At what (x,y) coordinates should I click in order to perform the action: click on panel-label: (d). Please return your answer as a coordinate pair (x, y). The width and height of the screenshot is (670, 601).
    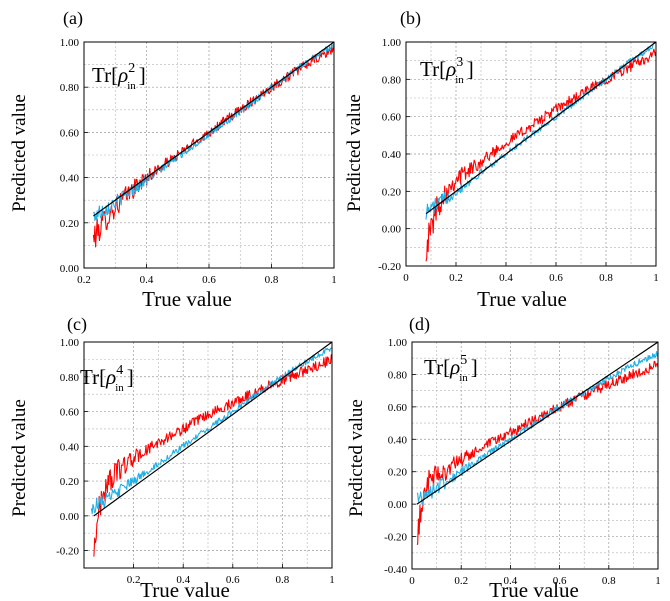
    Looking at the image, I should click on (419, 324).